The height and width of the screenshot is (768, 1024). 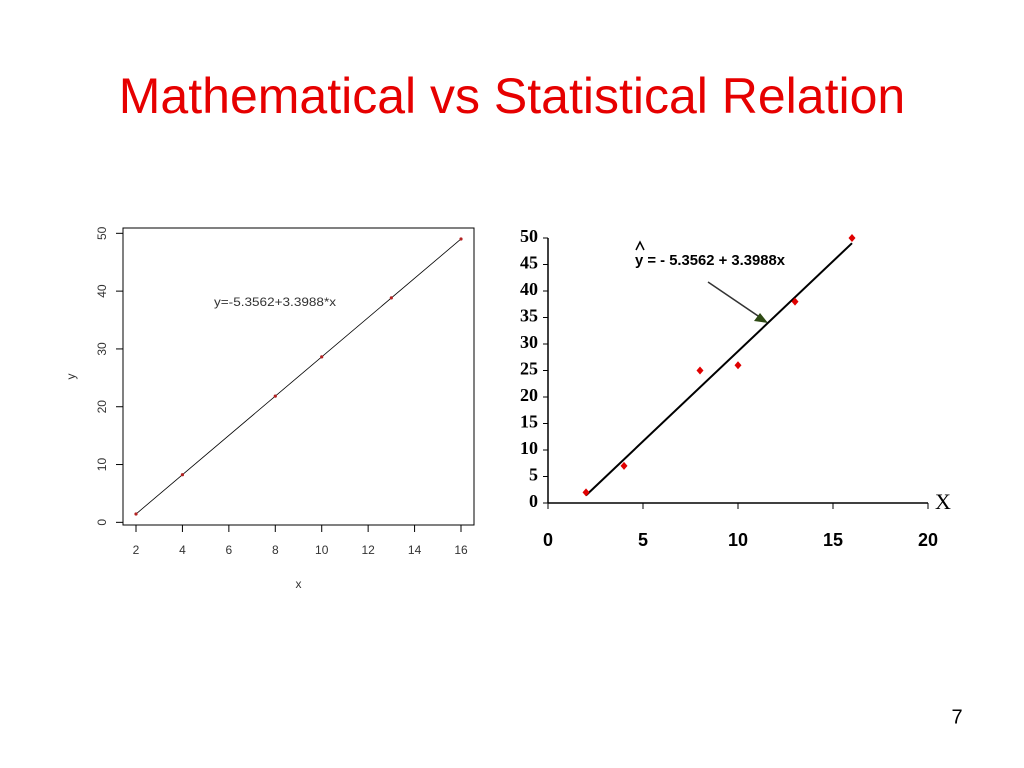 What do you see at coordinates (928, 540) in the screenshot?
I see `x-tick-label: 20` at bounding box center [928, 540].